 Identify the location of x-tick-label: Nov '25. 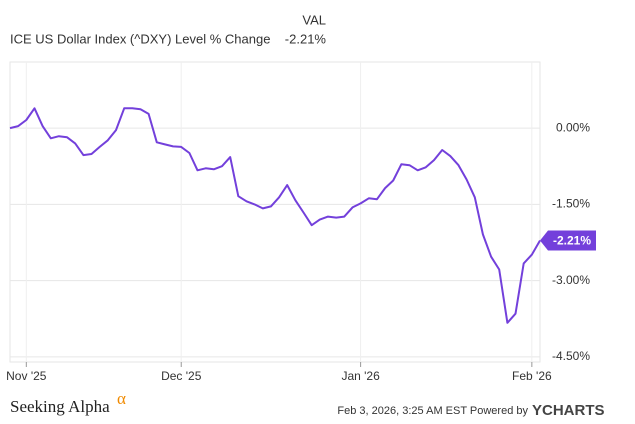
(26, 376).